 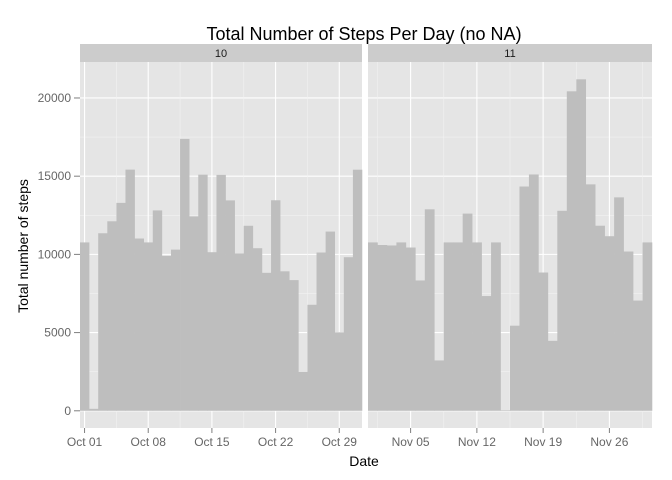 I want to click on facet-strip-label: 11, so click(x=509, y=54).